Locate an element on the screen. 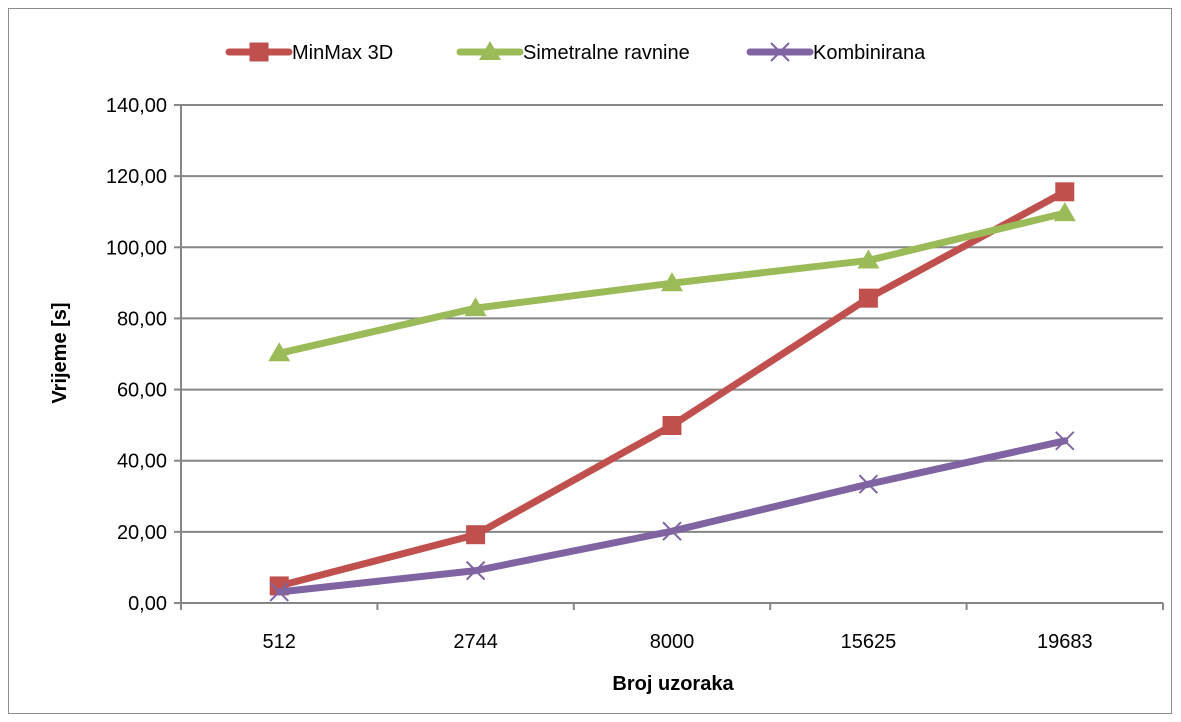 The image size is (1181, 722). y-tick-label: 60,00 is located at coordinates (142, 391).